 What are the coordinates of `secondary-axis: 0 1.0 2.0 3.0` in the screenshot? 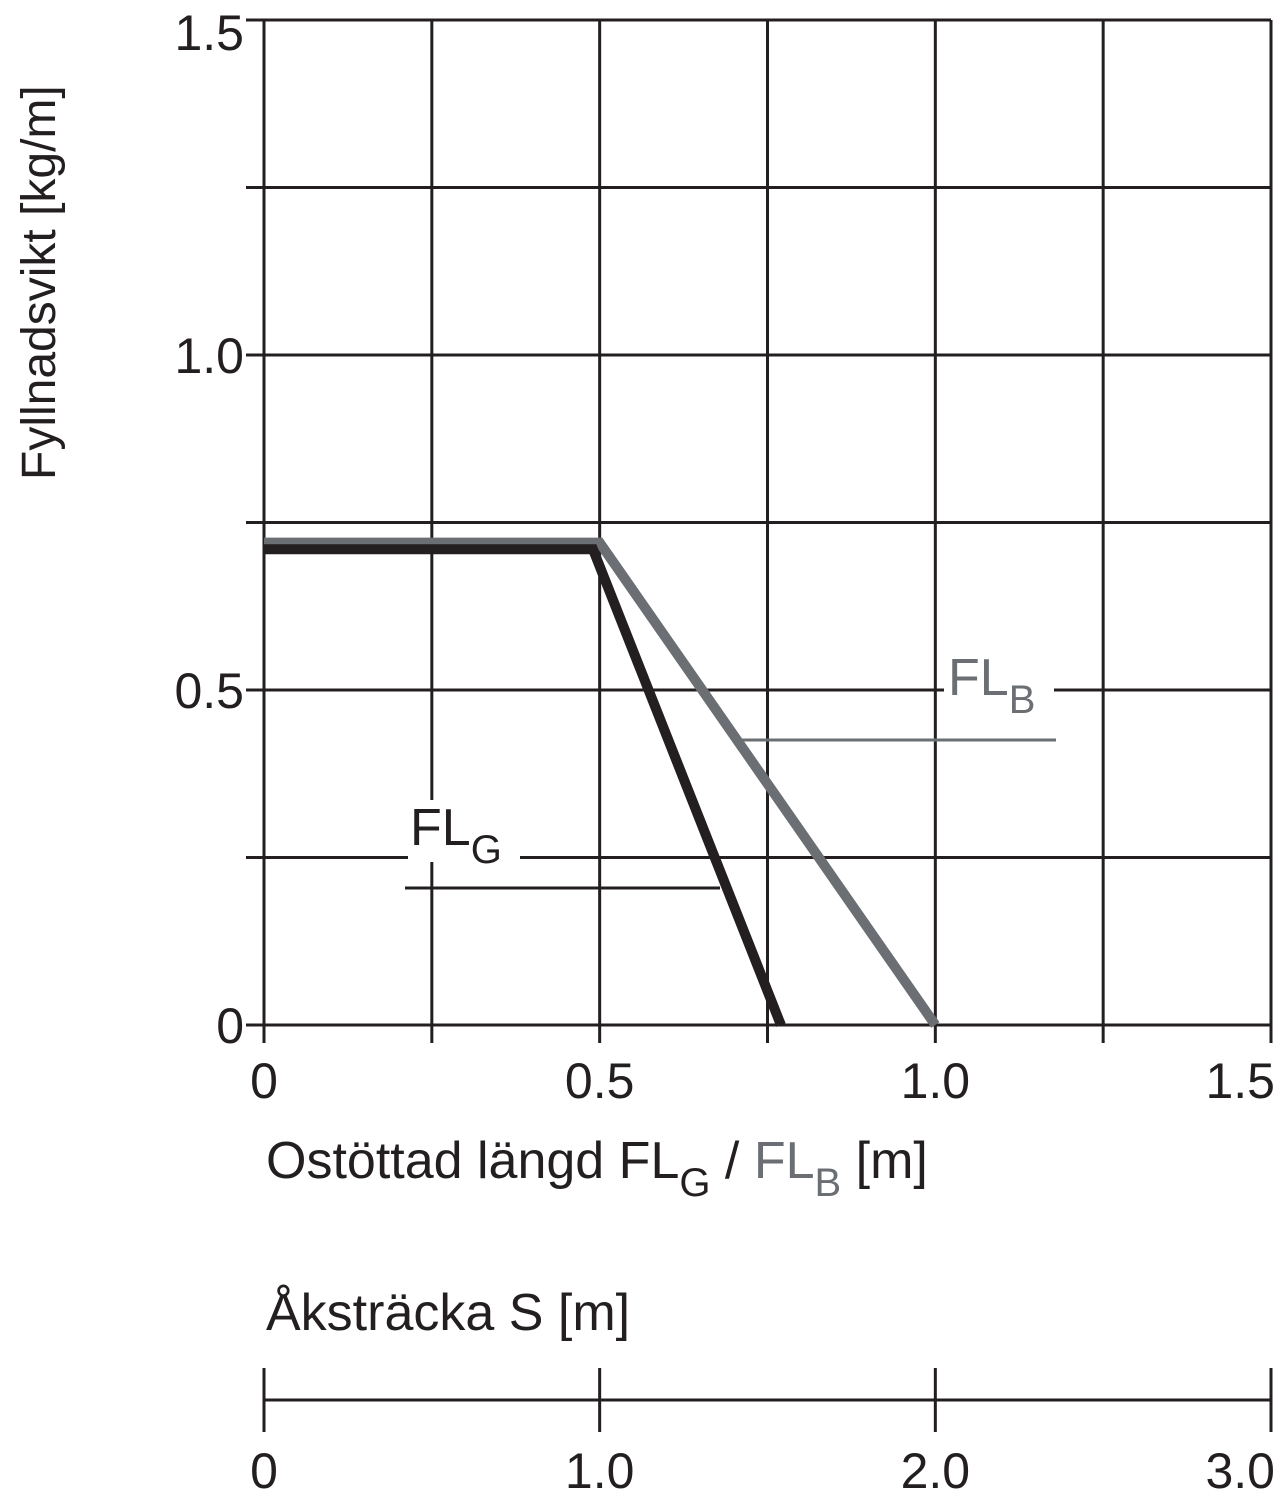 It's located at (762, 1433).